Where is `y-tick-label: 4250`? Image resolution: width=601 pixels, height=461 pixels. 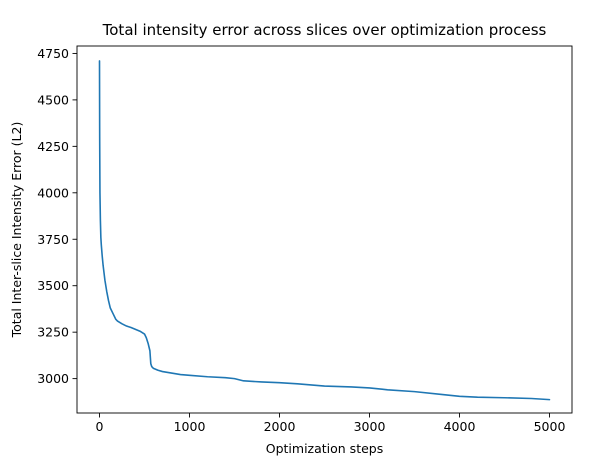
y-tick-label: 4250 is located at coordinates (53, 146).